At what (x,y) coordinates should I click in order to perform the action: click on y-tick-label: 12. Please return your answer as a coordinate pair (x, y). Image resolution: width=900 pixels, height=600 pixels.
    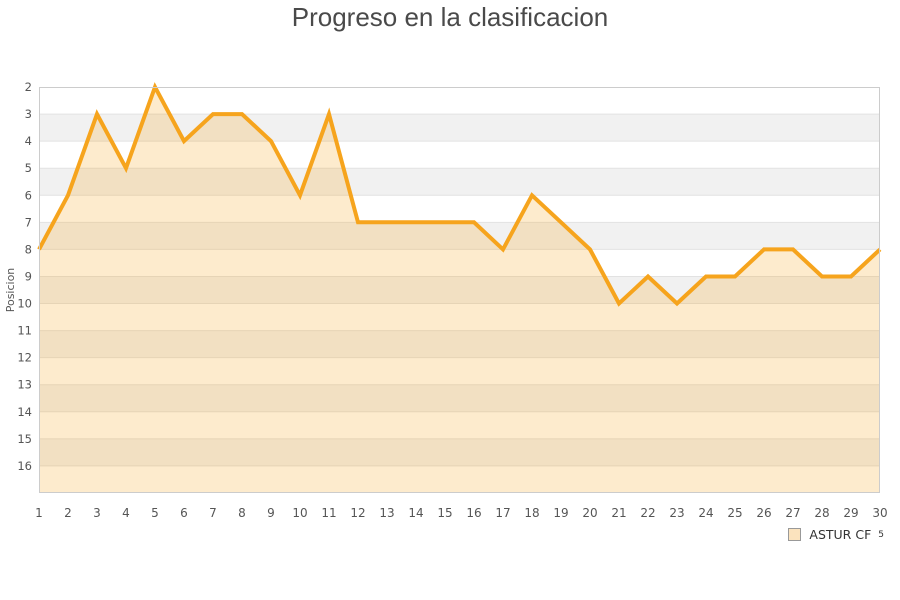
    Looking at the image, I should click on (24, 358).